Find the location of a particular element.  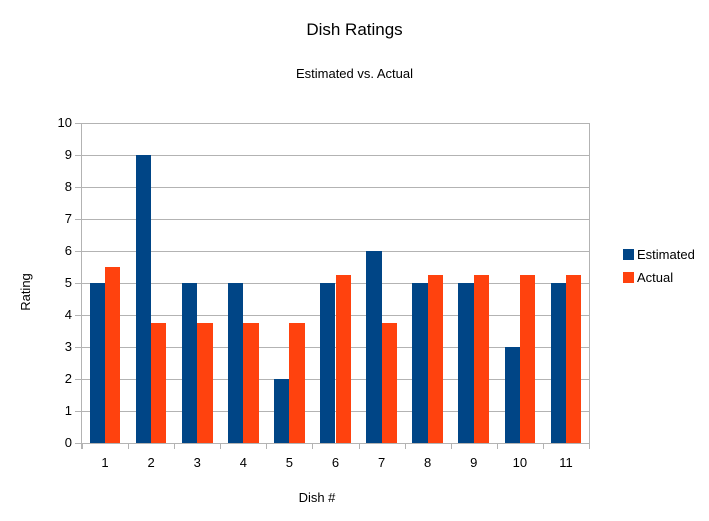

x-tick-label-7: 7 is located at coordinates (381, 462).